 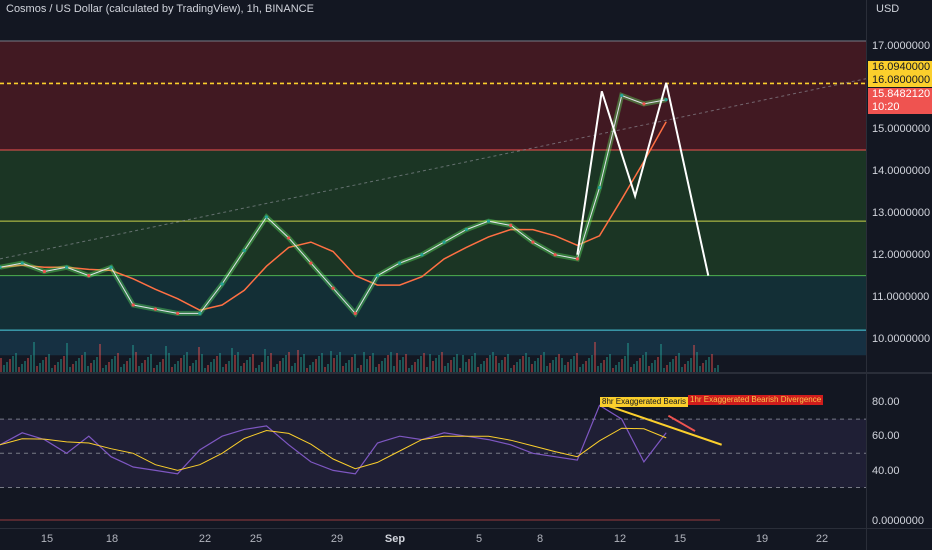 I want to click on rsi-tick-80: 80.00, so click(x=886, y=402).